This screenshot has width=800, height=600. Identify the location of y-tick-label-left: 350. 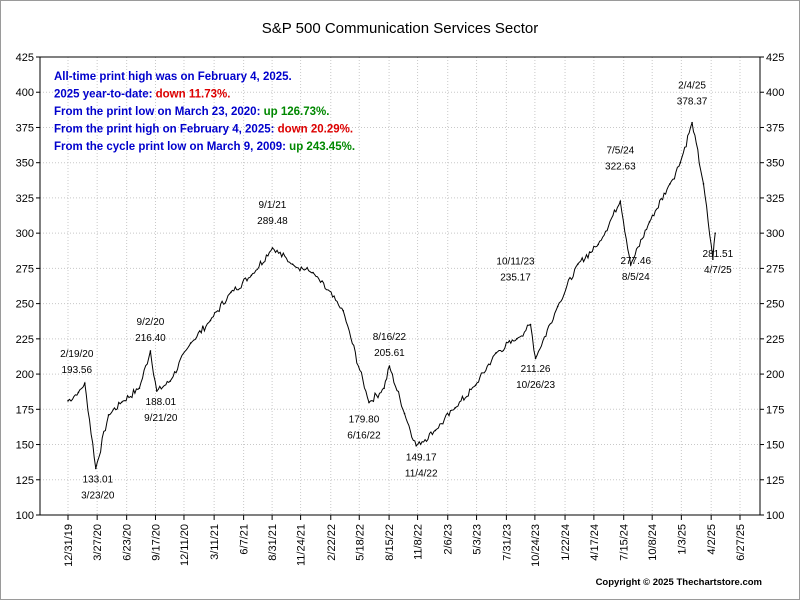
(25, 164).